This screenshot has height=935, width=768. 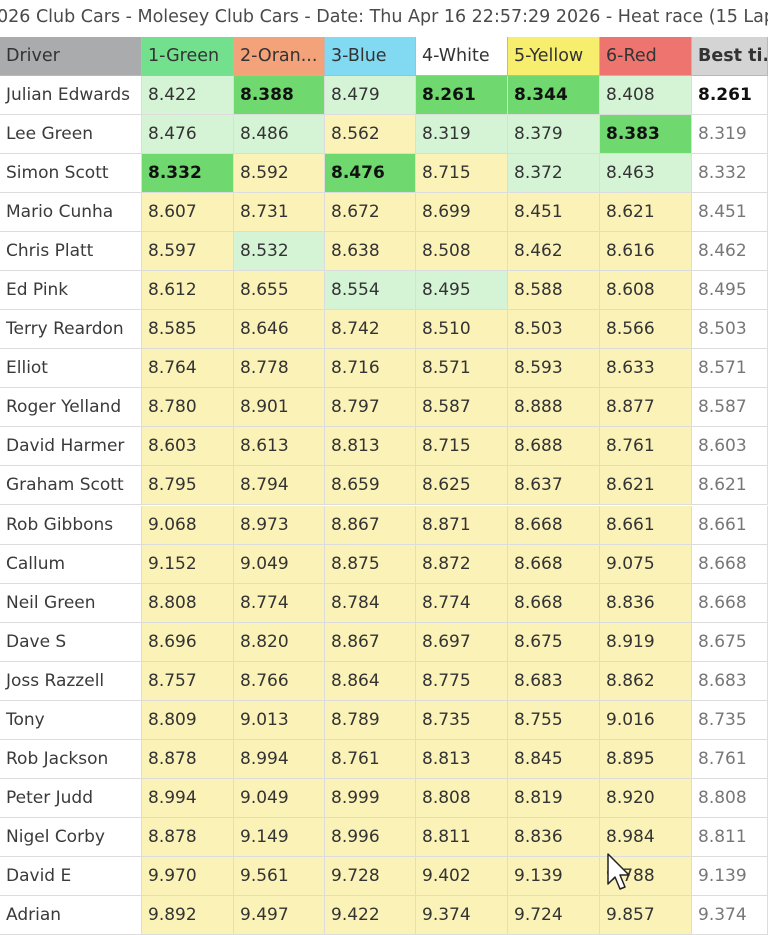 I want to click on lap-time: 8.999, so click(x=370, y=798).